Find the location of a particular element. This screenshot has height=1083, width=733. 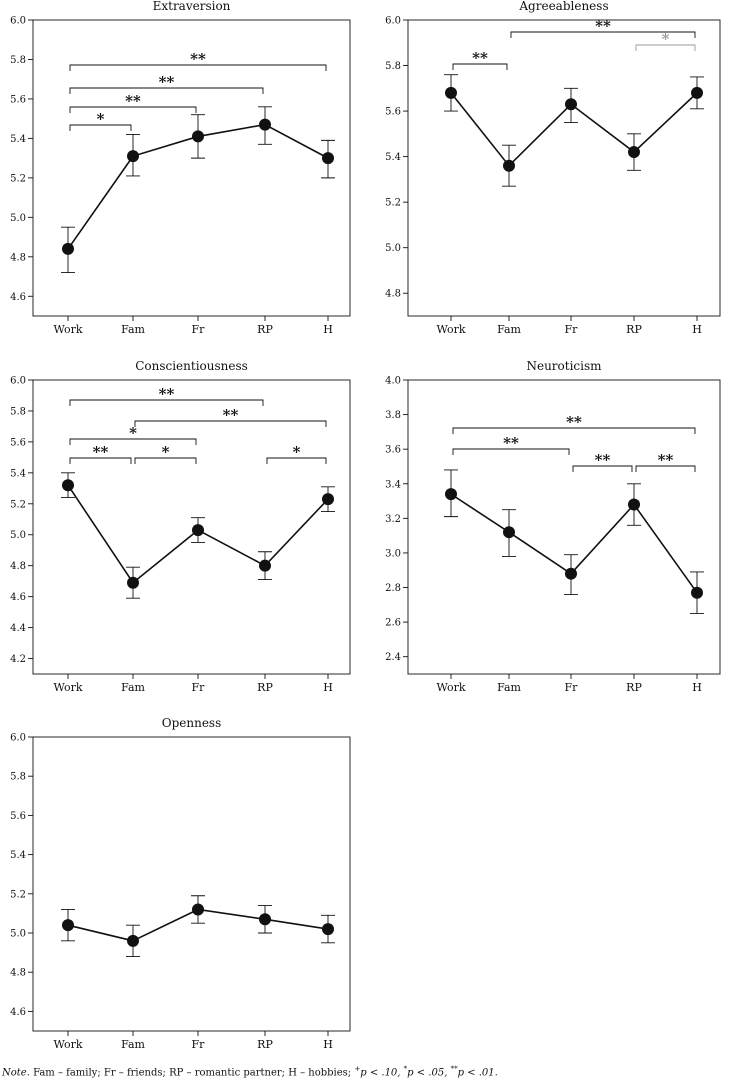

extraversion-point-fam is located at coordinates (133, 156).